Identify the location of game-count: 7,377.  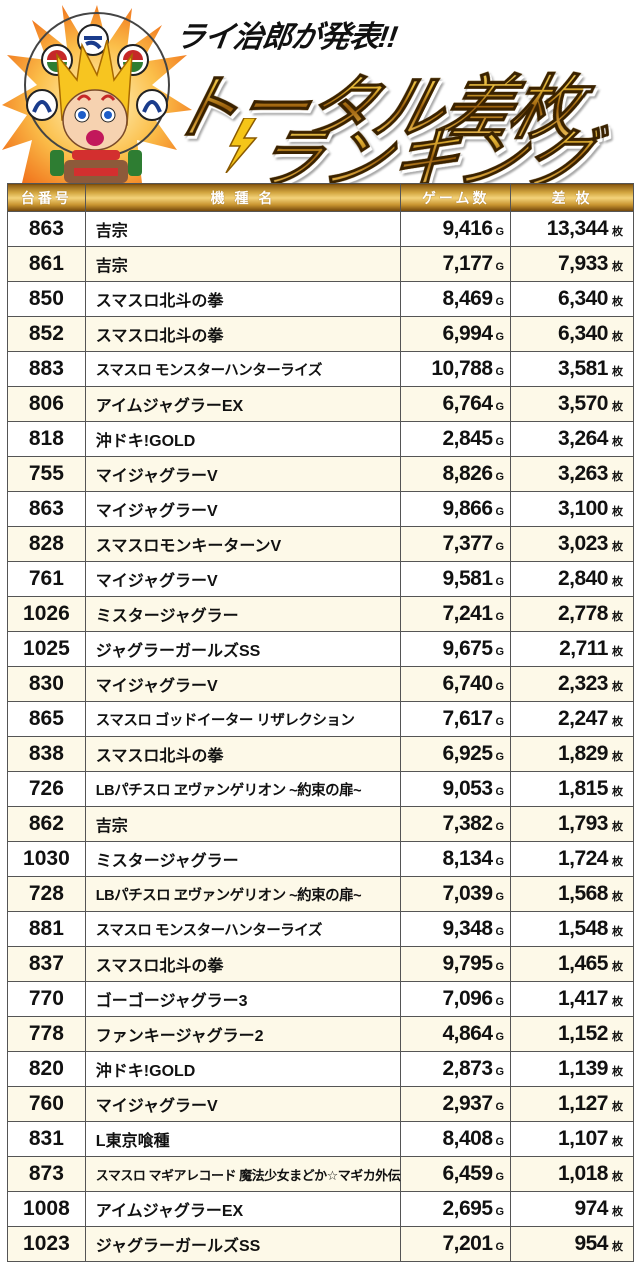
(467, 543).